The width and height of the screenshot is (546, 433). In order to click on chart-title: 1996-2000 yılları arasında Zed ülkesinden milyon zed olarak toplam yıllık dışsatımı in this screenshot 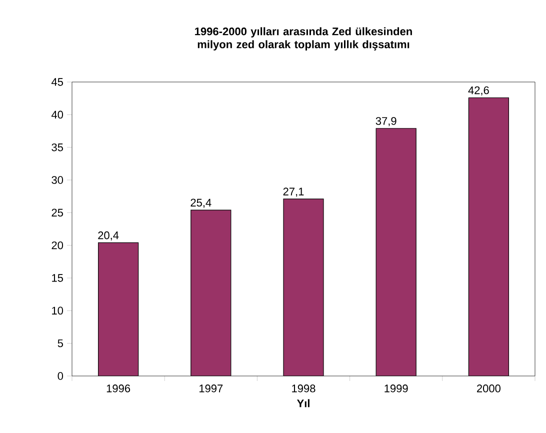, I will do `click(303, 38)`.